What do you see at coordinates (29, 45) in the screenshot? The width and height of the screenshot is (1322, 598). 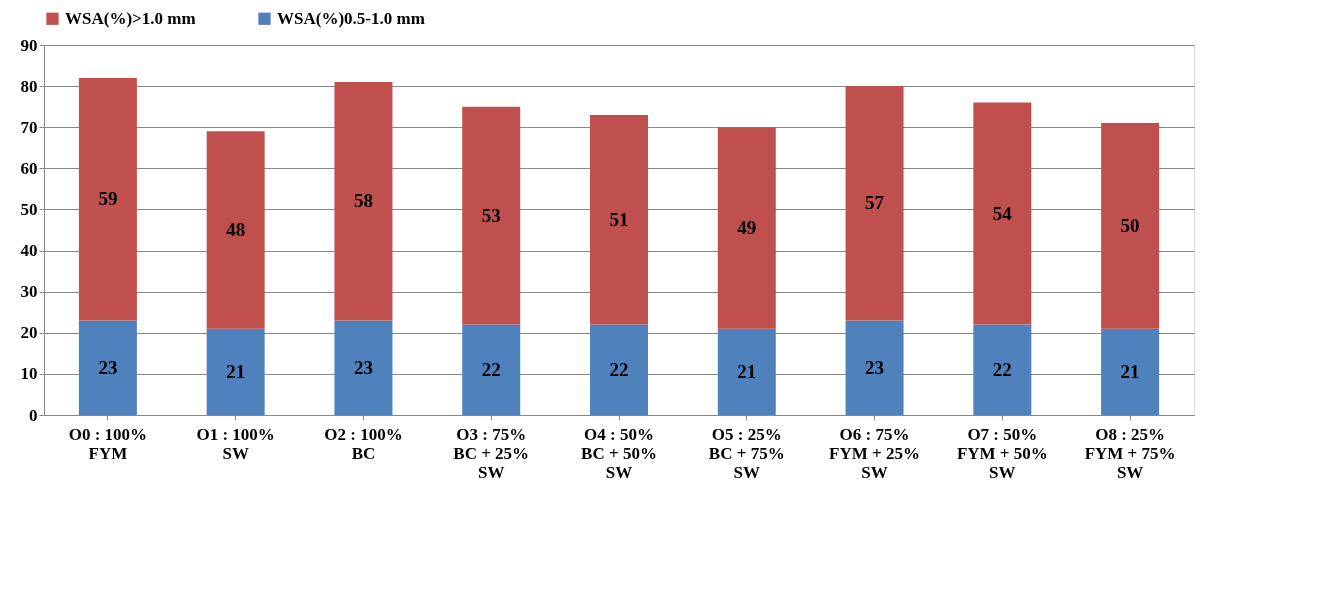 I see `y-tick-label: 90` at bounding box center [29, 45].